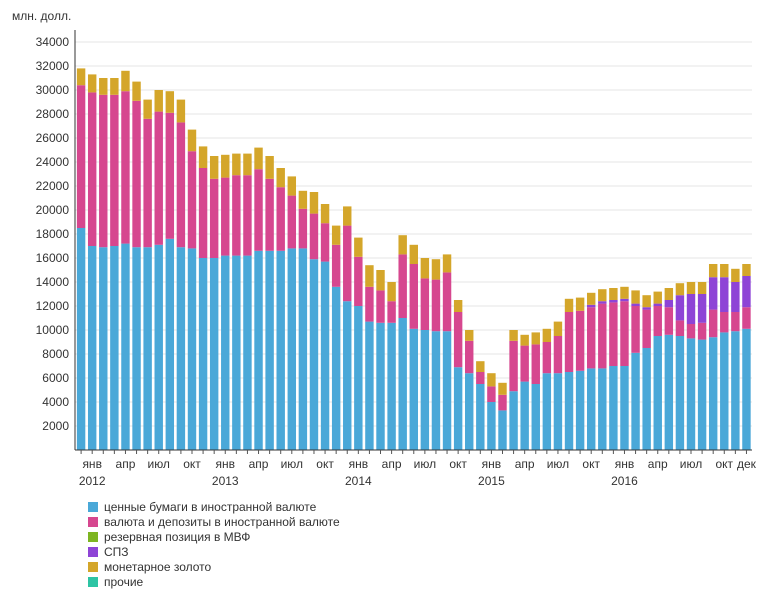 This screenshot has height=593, width=766. I want to click on legend-item: СПЗ, so click(214, 552).